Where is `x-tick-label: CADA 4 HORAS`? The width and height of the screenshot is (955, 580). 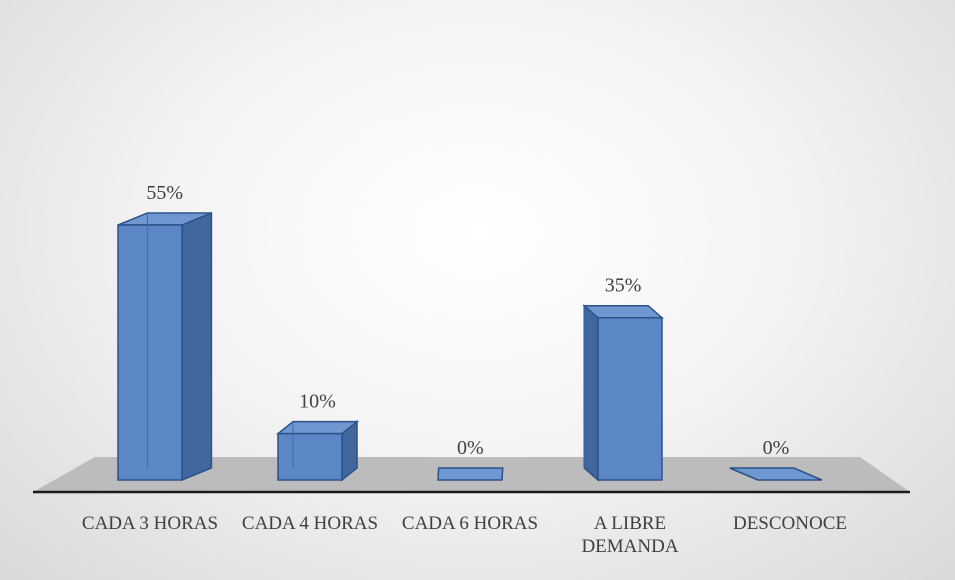
x-tick-label: CADA 4 HORAS is located at coordinates (310, 523).